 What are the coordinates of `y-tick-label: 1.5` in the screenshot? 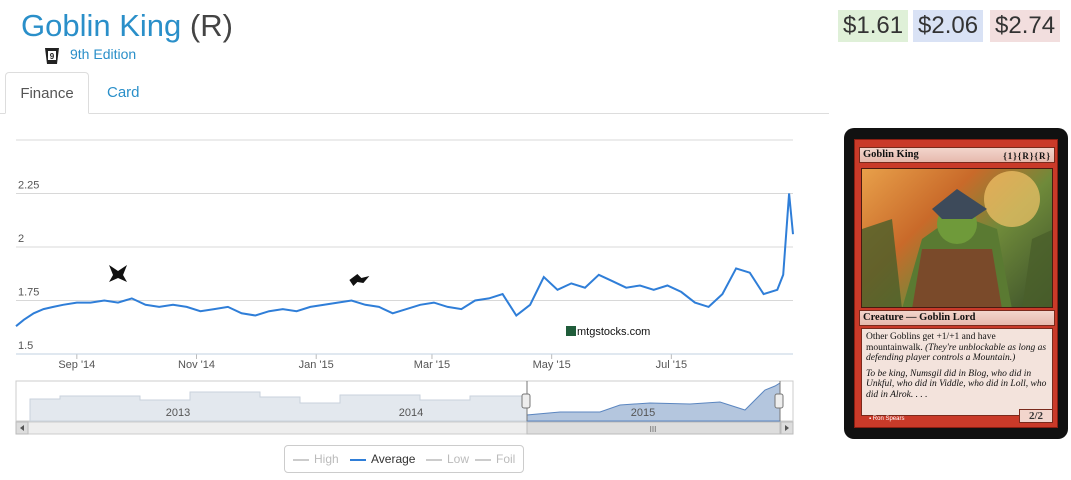 It's located at (25, 346).